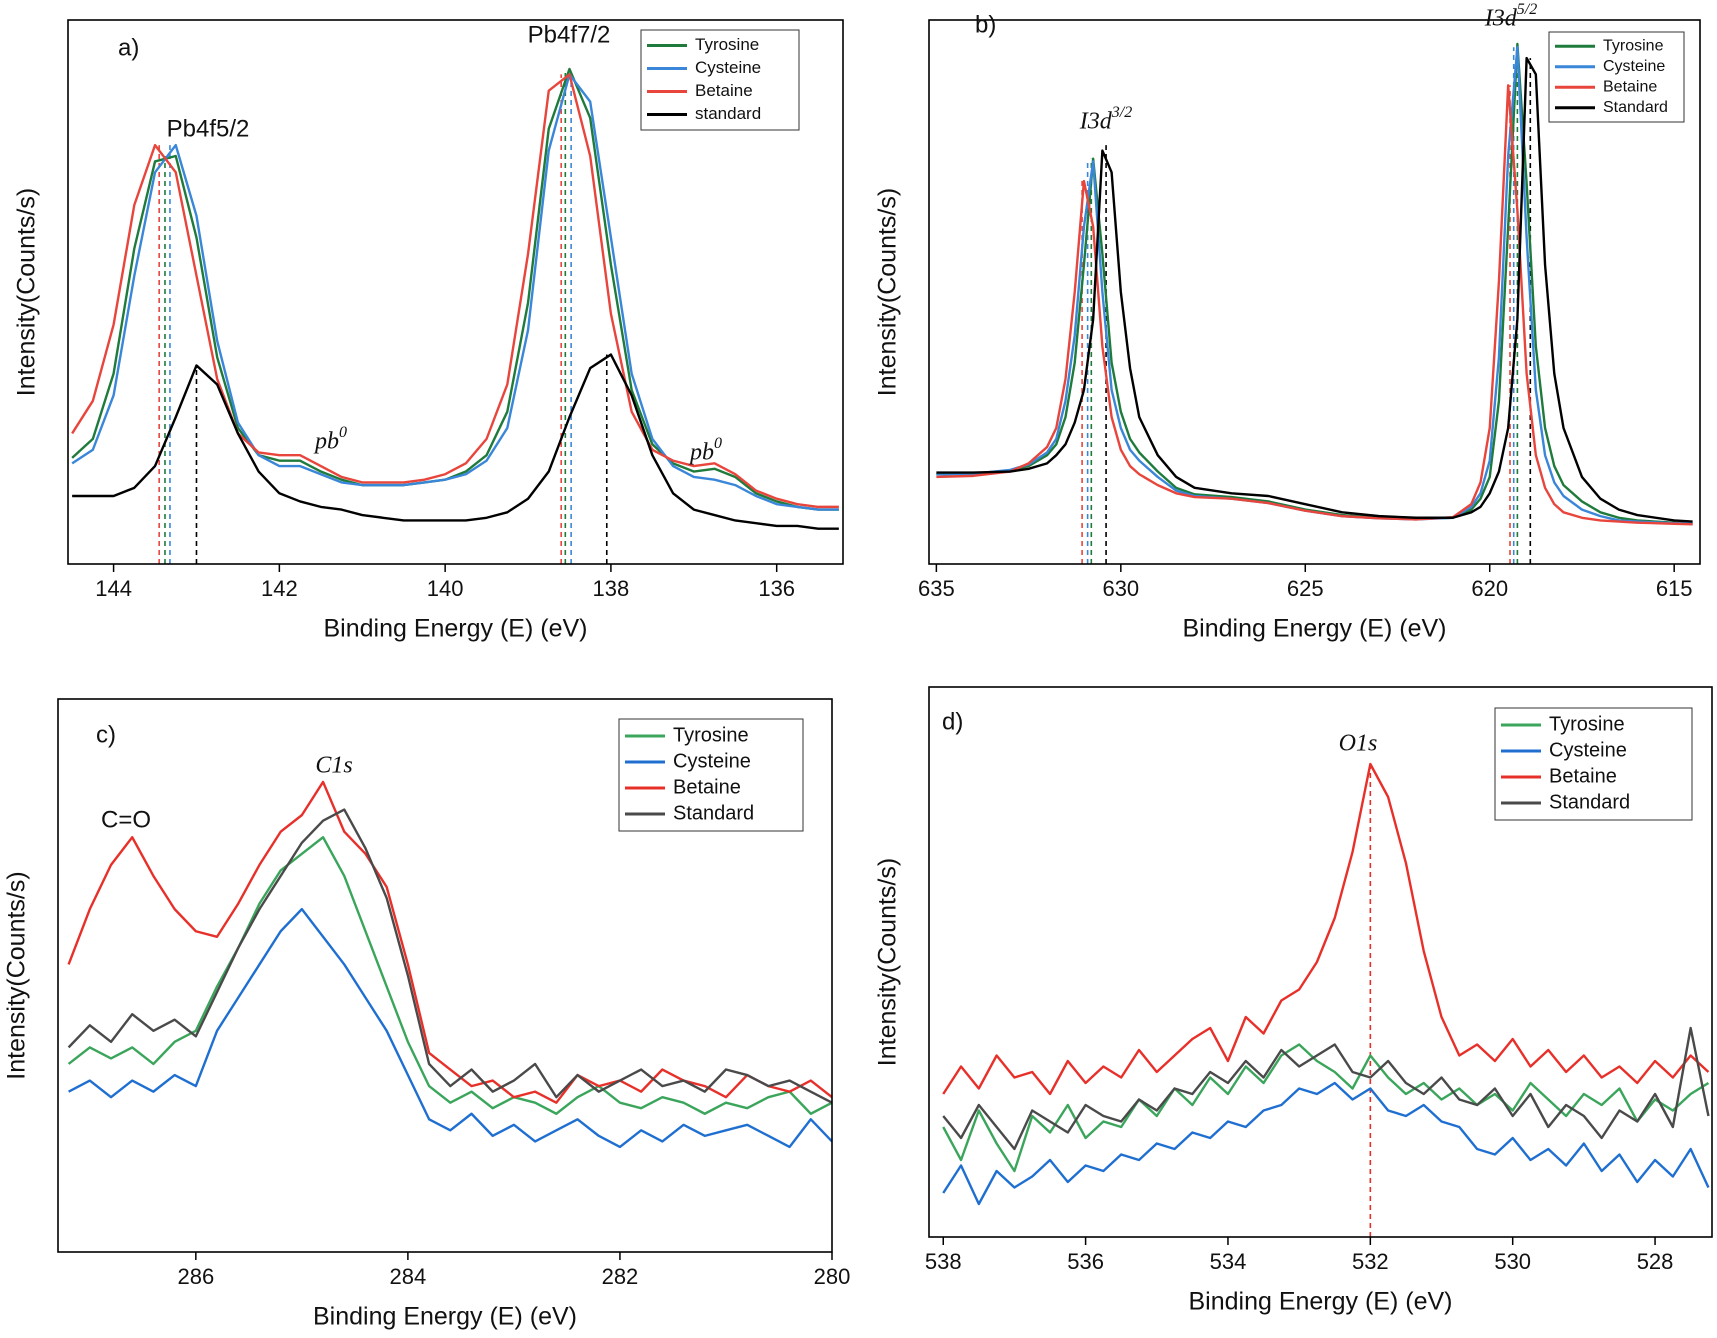  I want to click on x-tick-label: 620, so click(1489, 588).